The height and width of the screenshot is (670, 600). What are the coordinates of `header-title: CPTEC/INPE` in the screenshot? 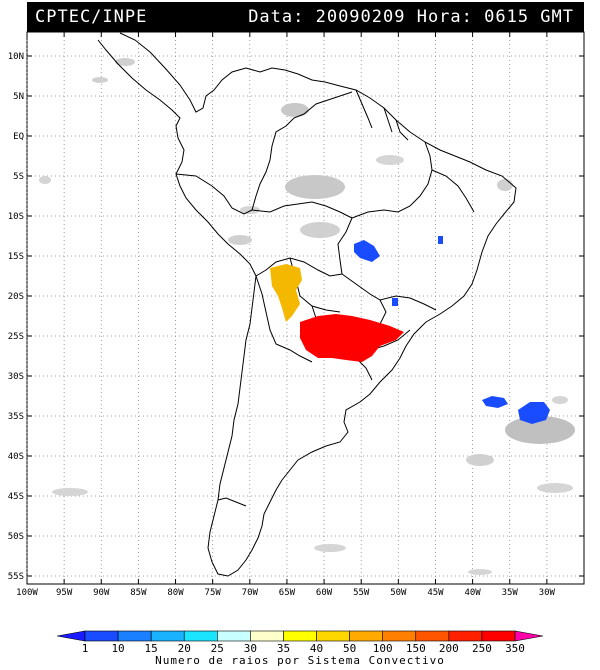 It's located at (91, 17).